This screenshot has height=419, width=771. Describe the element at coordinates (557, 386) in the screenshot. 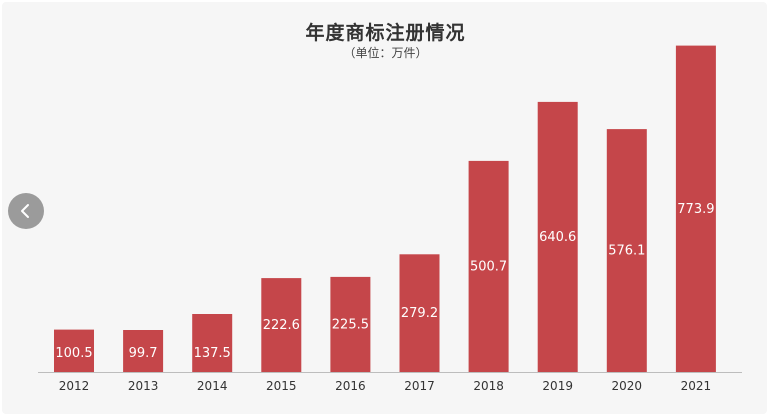

I see `x-tick-label-2019: 2019` at that location.